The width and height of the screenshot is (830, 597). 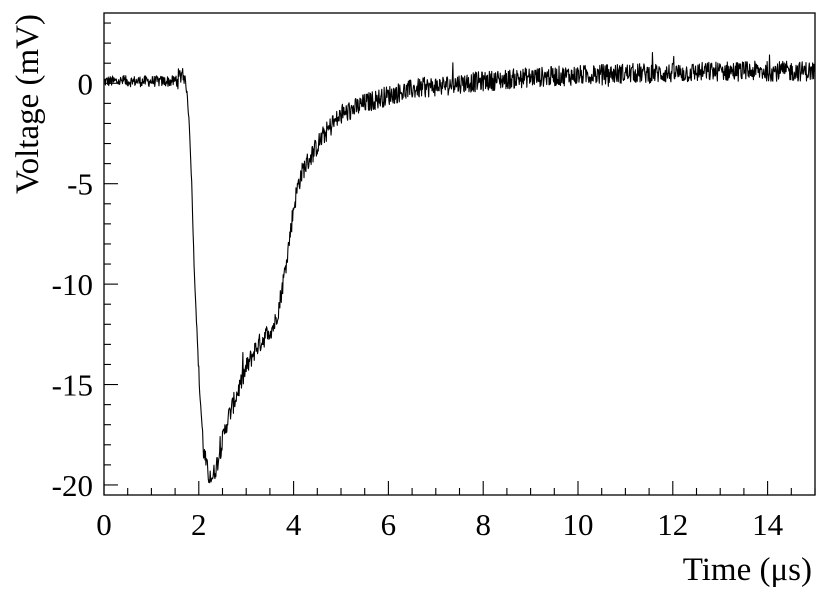 I want to click on x-tick-label: 2, so click(x=199, y=524).